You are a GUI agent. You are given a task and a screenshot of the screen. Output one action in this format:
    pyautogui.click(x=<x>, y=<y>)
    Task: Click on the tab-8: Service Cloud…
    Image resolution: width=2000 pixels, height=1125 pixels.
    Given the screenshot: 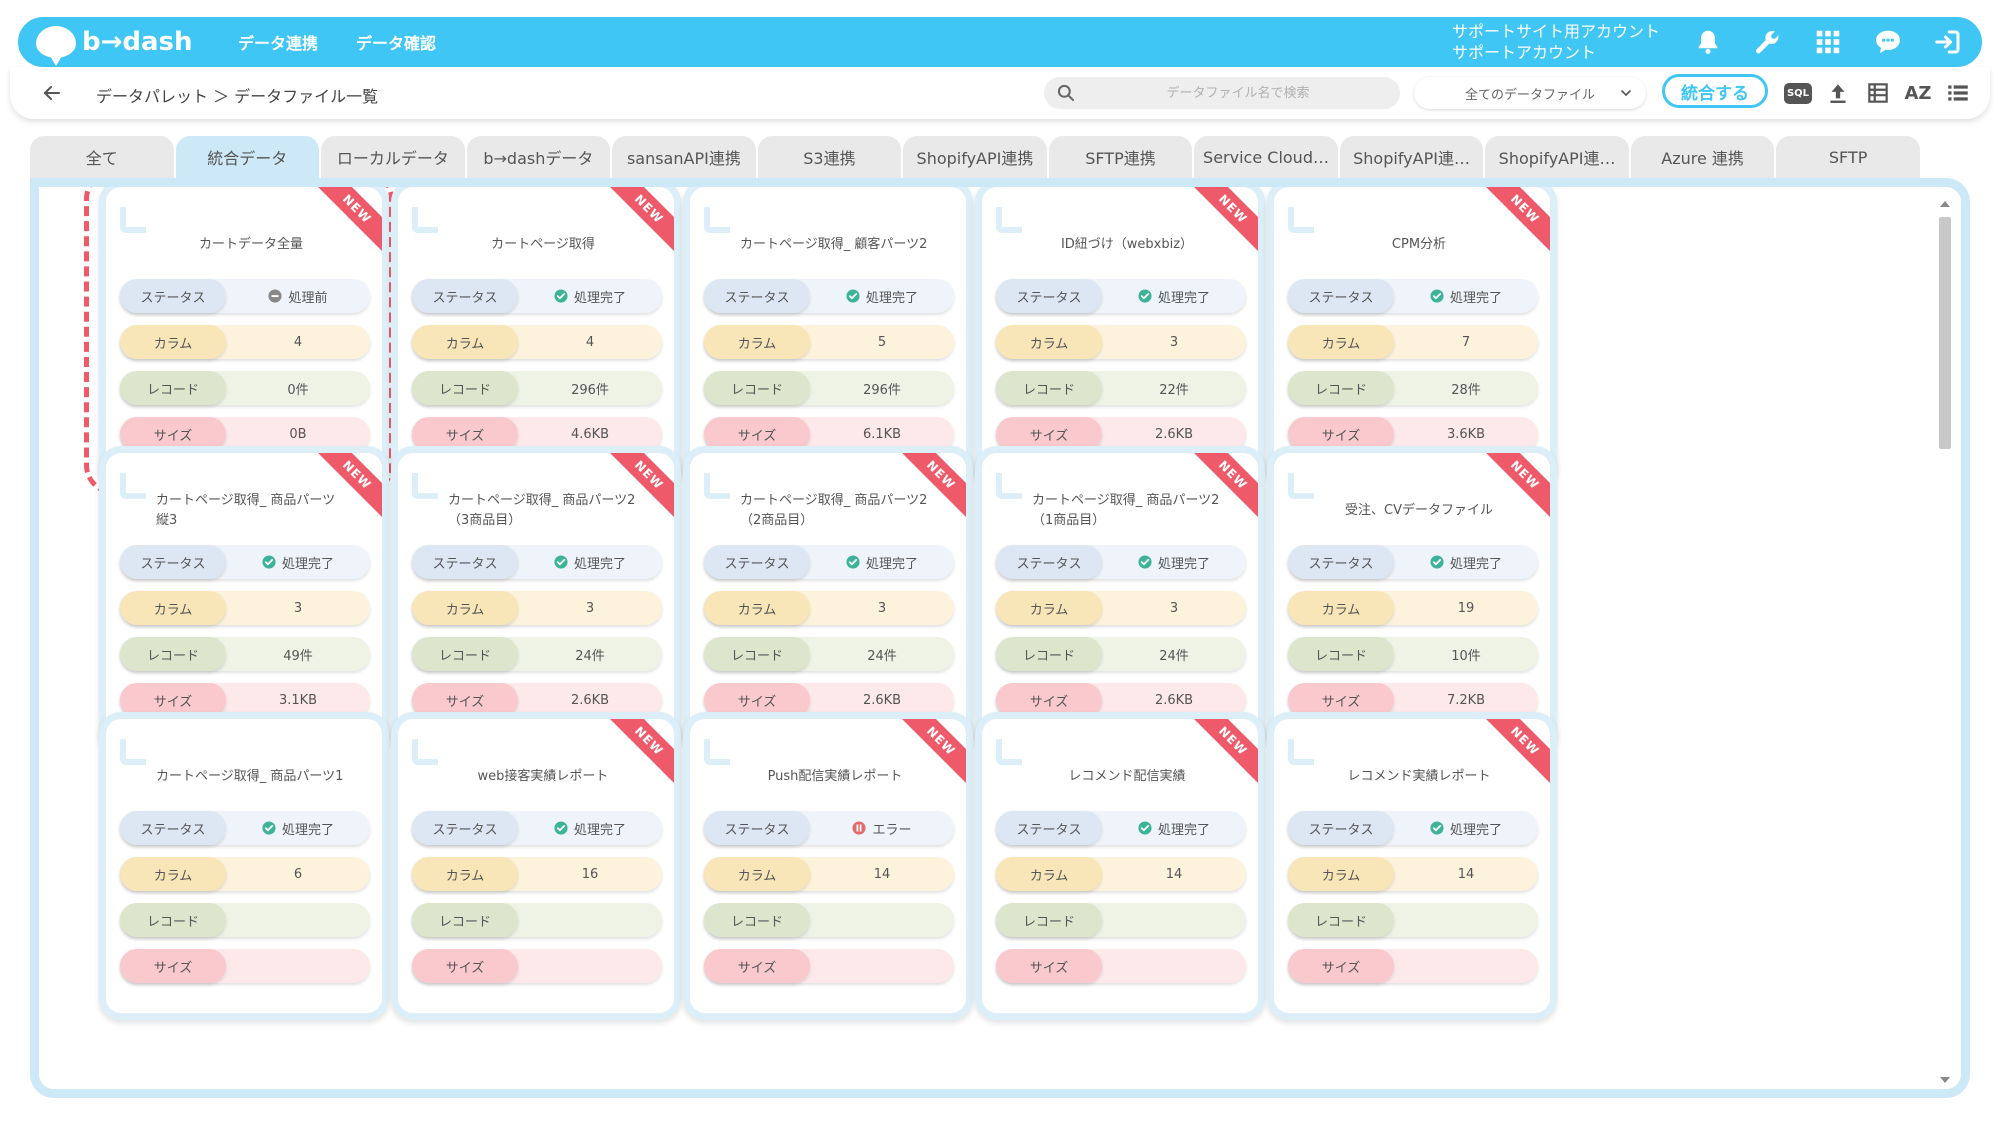 What is the action you would take?
    pyautogui.click(x=1266, y=157)
    